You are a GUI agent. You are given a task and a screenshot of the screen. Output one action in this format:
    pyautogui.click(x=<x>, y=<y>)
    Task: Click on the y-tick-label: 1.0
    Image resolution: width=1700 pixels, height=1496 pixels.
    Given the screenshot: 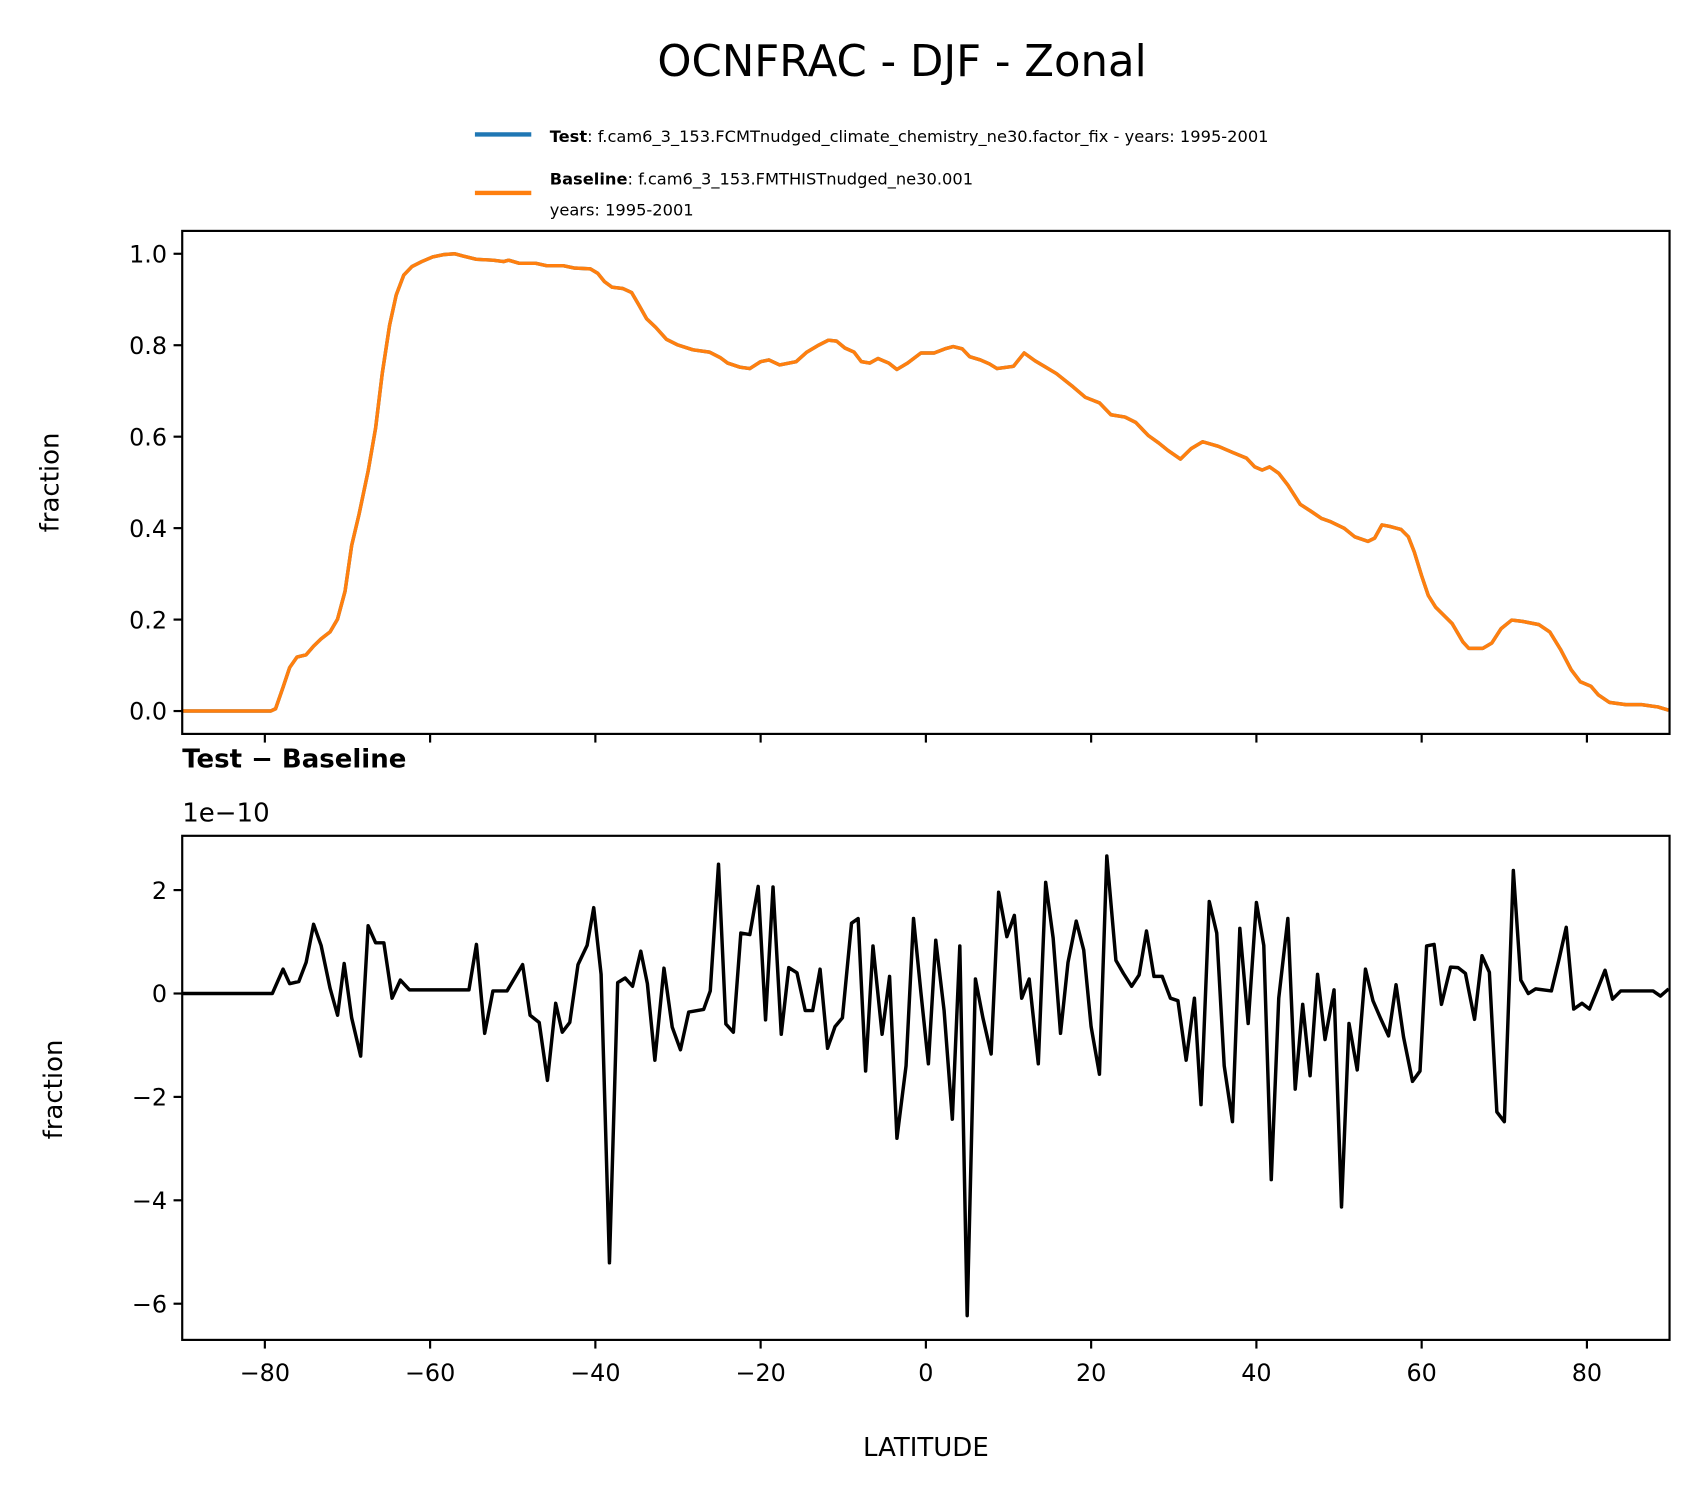 What is the action you would take?
    pyautogui.click(x=148, y=254)
    